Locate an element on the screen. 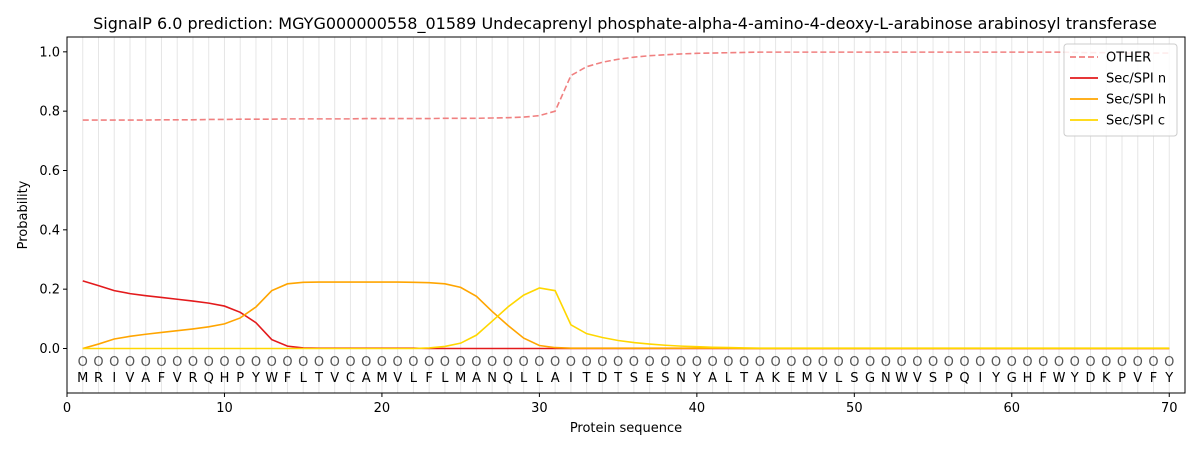  x-axis-ticks: 0 10 20 30 40 50 60 70 is located at coordinates (620, 404).